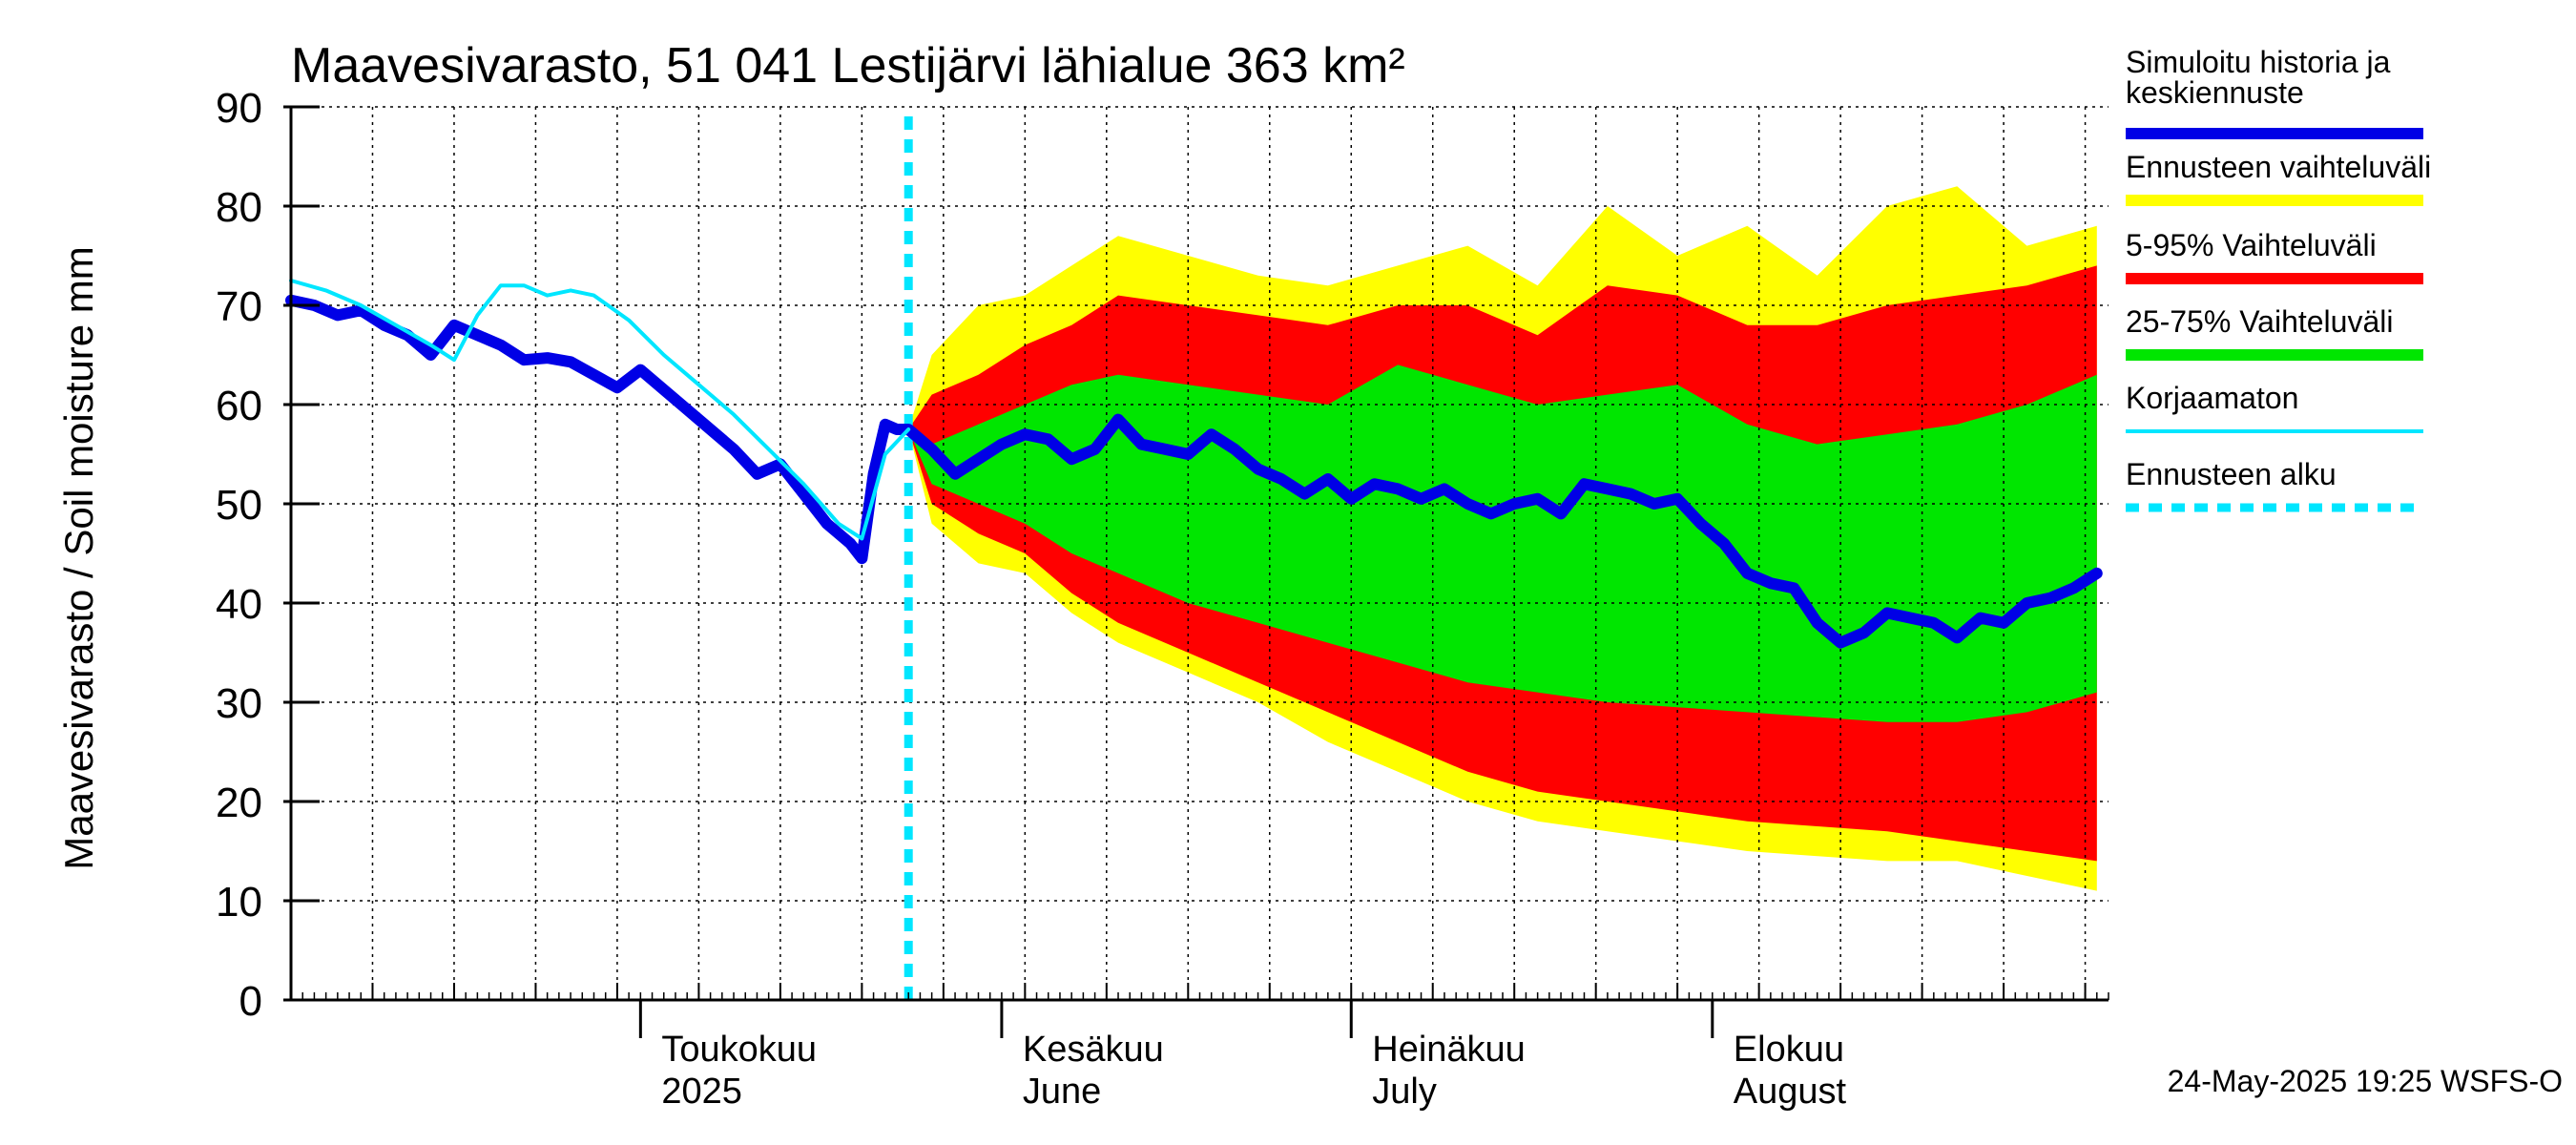 The width and height of the screenshot is (2576, 1145). I want to click on y-tick-label: 80, so click(239, 207).